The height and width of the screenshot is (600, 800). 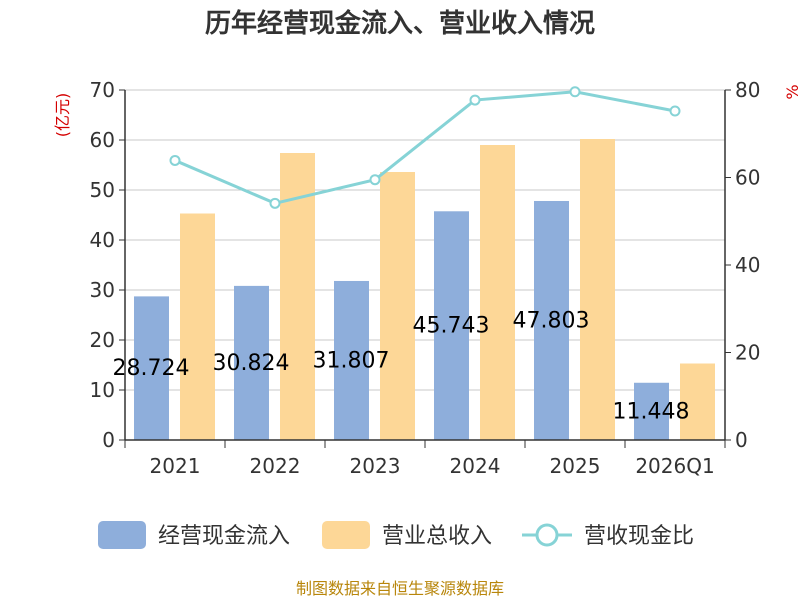 I want to click on right-axis-unit: %, so click(x=791, y=91).